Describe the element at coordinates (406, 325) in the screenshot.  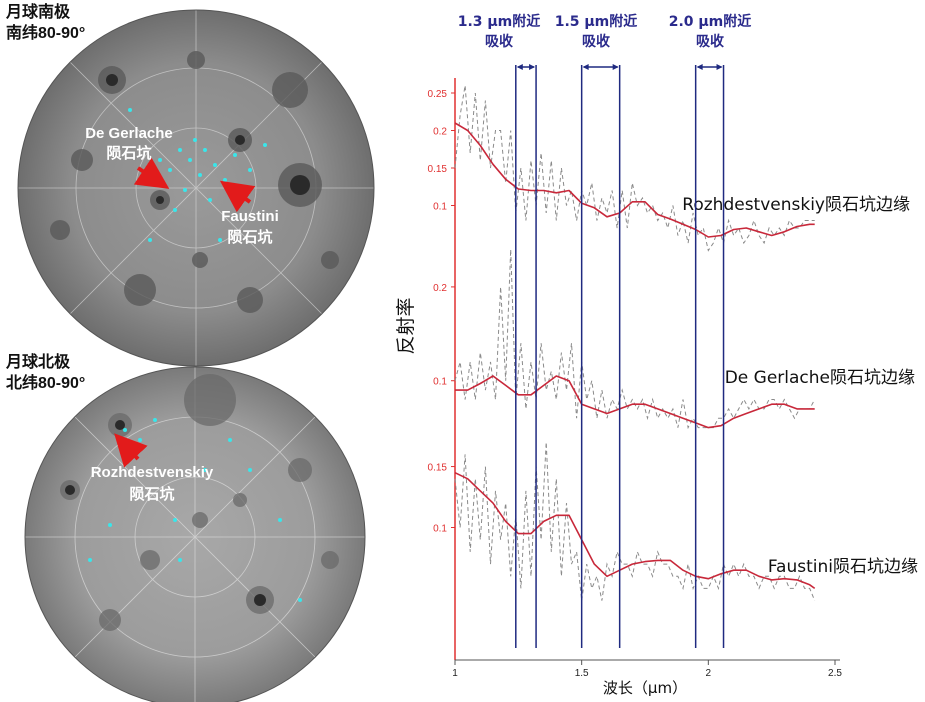
I see `y-axis-title: 反射率` at that location.